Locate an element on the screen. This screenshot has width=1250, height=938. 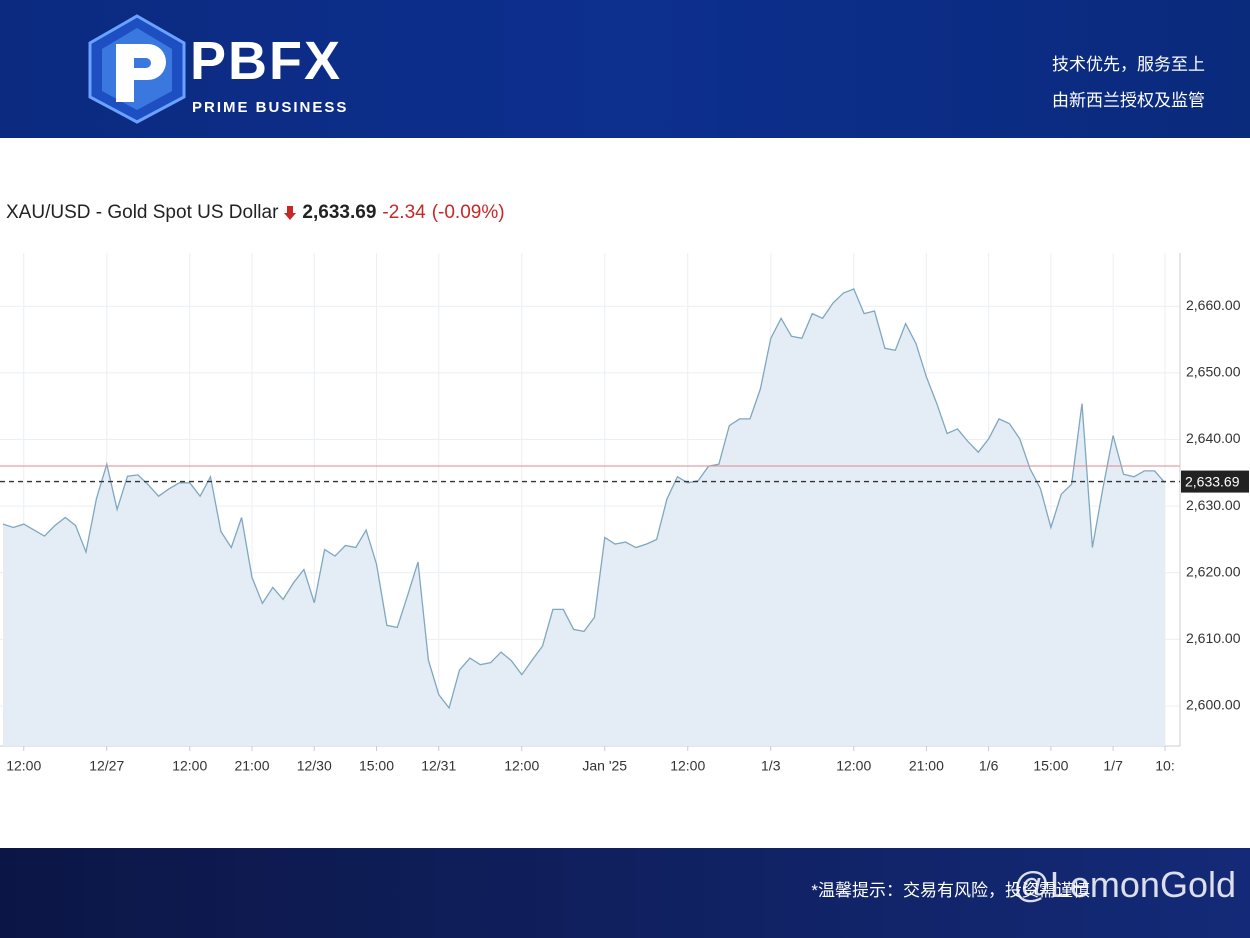
y-tick-label: 2,650.00 is located at coordinates (1213, 372).